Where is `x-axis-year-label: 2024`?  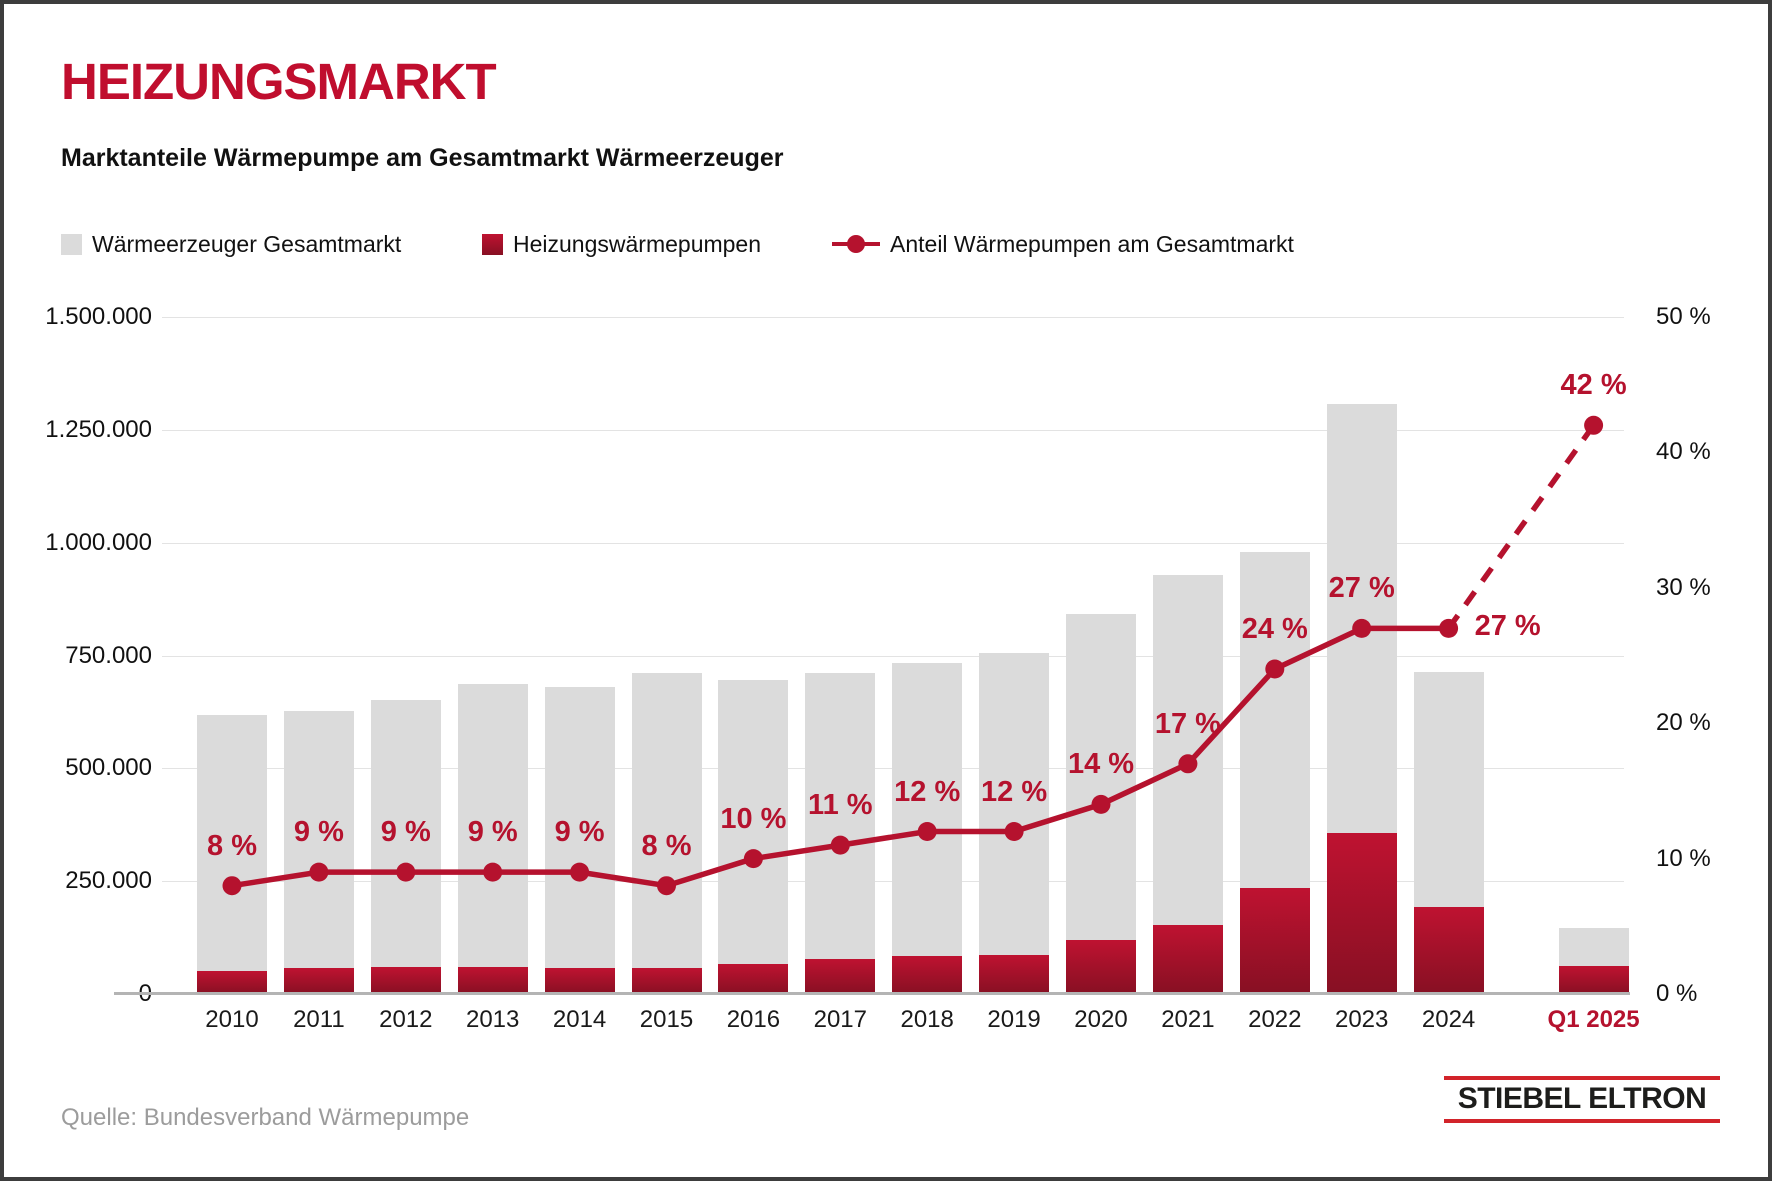 x-axis-year-label: 2024 is located at coordinates (1448, 1019).